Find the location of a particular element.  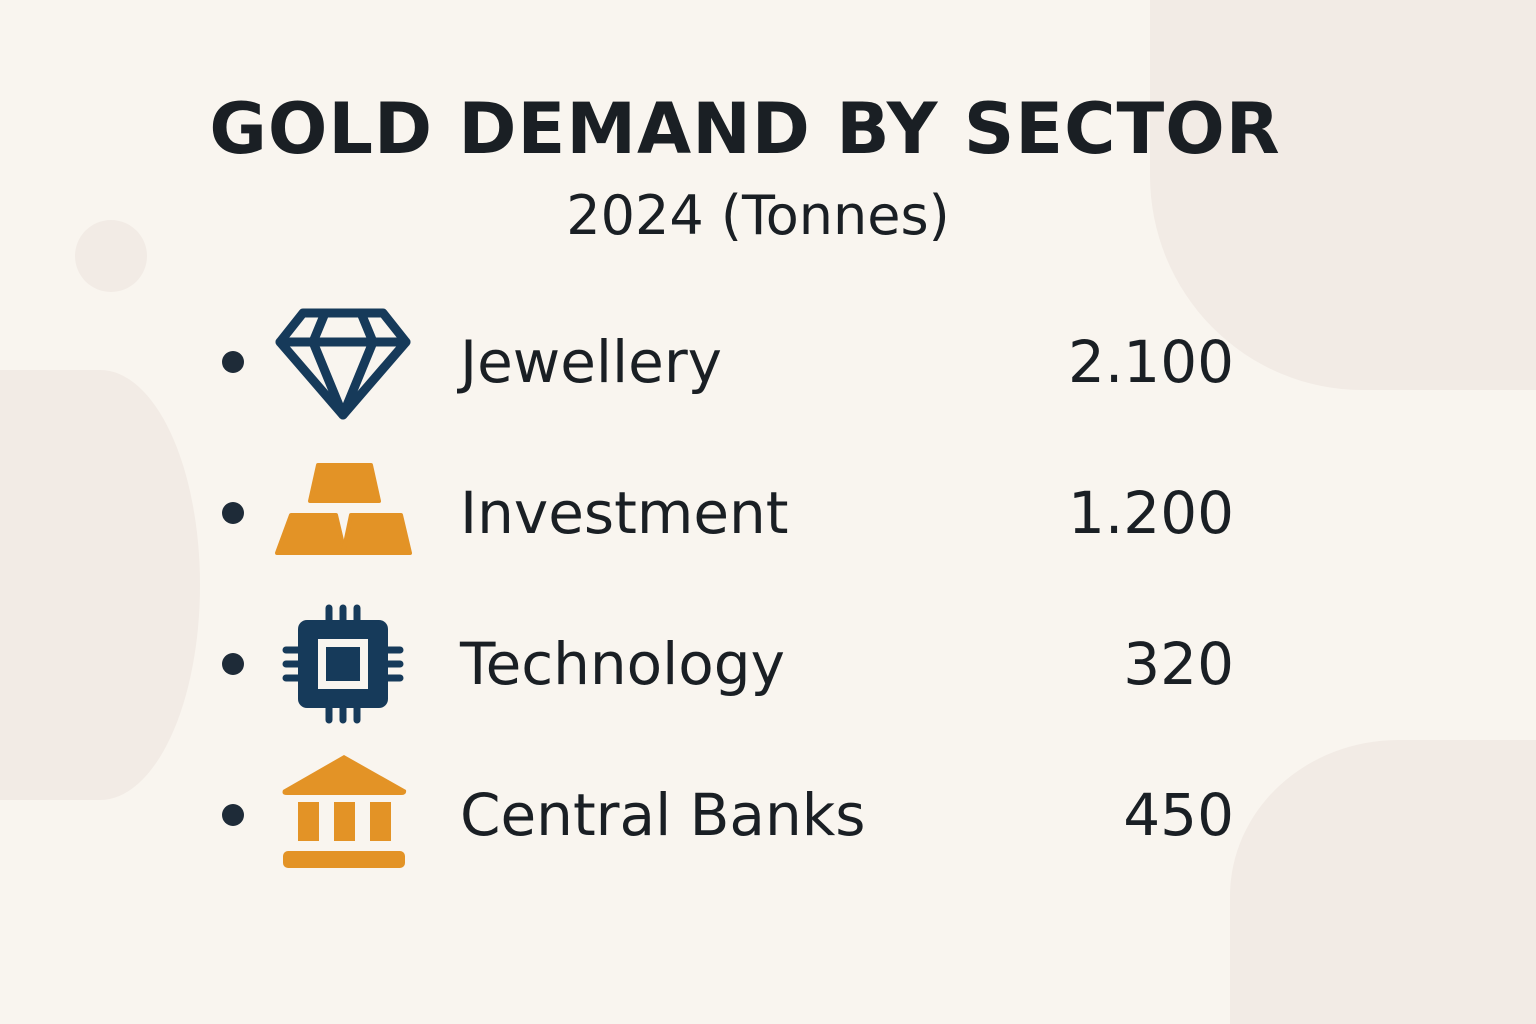

list-item-jewellery: Jewellery 2.100 is located at coordinates (768, 362).